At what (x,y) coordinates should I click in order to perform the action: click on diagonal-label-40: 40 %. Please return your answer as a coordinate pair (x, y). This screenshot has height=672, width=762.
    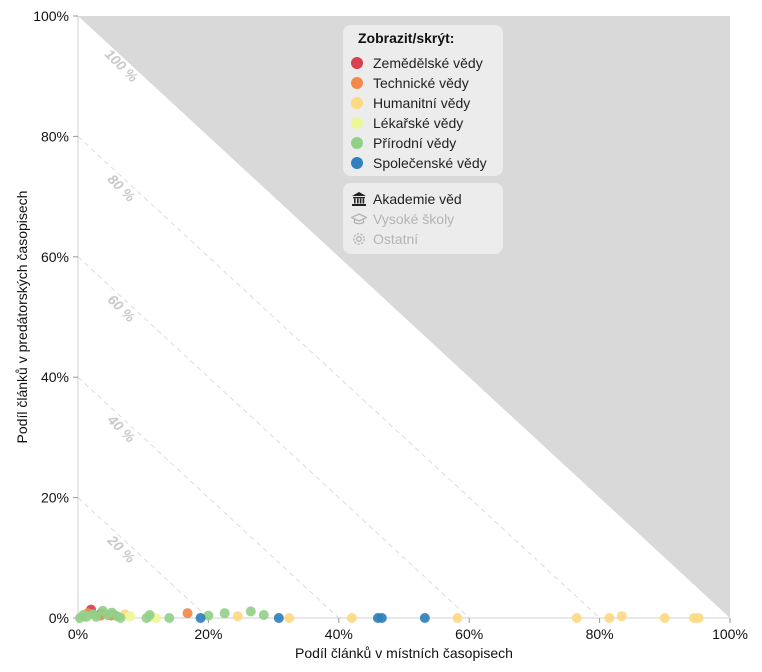
    Looking at the image, I should click on (121, 428).